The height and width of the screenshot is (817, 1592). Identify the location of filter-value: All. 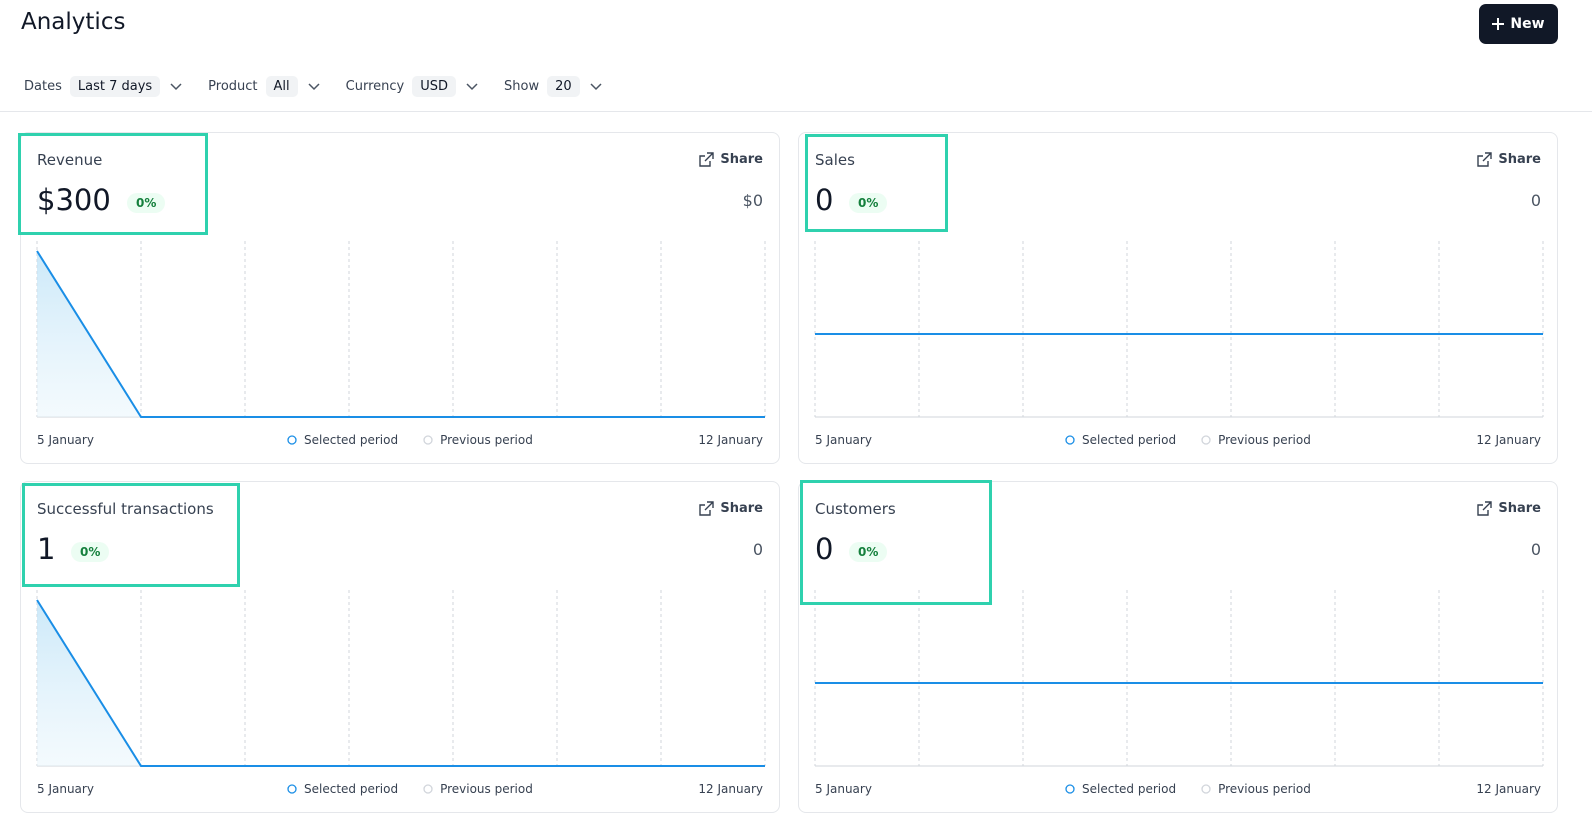
(281, 86).